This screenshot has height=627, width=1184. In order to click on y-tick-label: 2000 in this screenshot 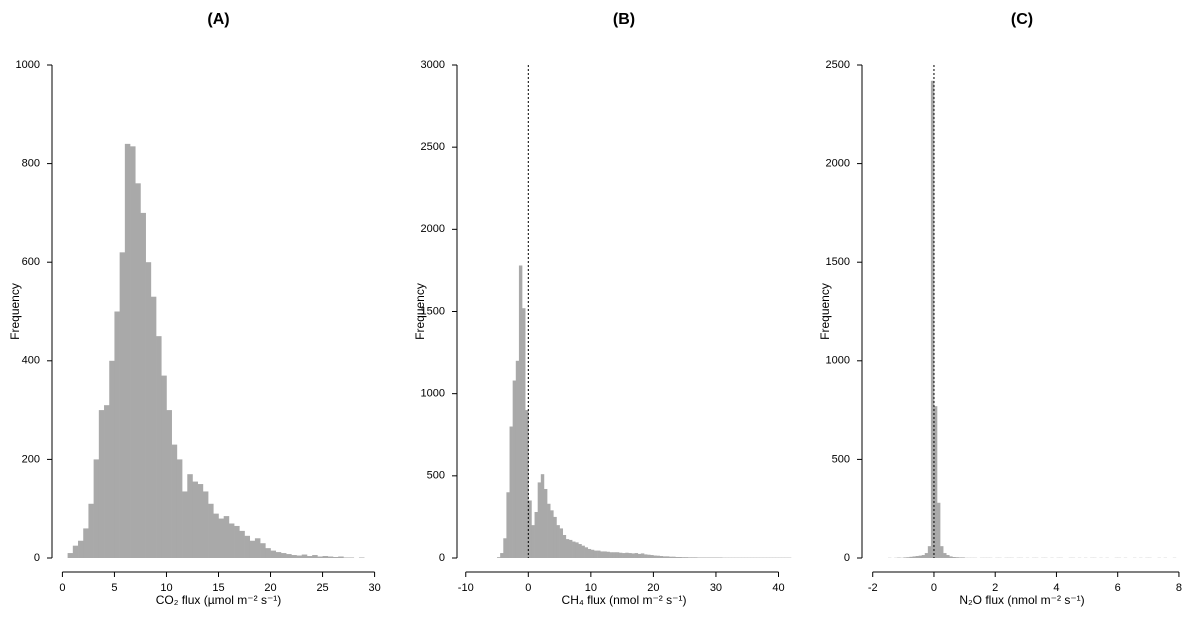, I will do `click(838, 164)`.